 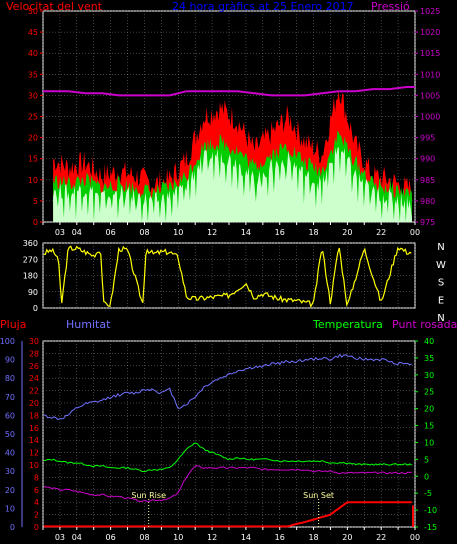 I want to click on wind-y-tick-label: 5, so click(x=35, y=201).